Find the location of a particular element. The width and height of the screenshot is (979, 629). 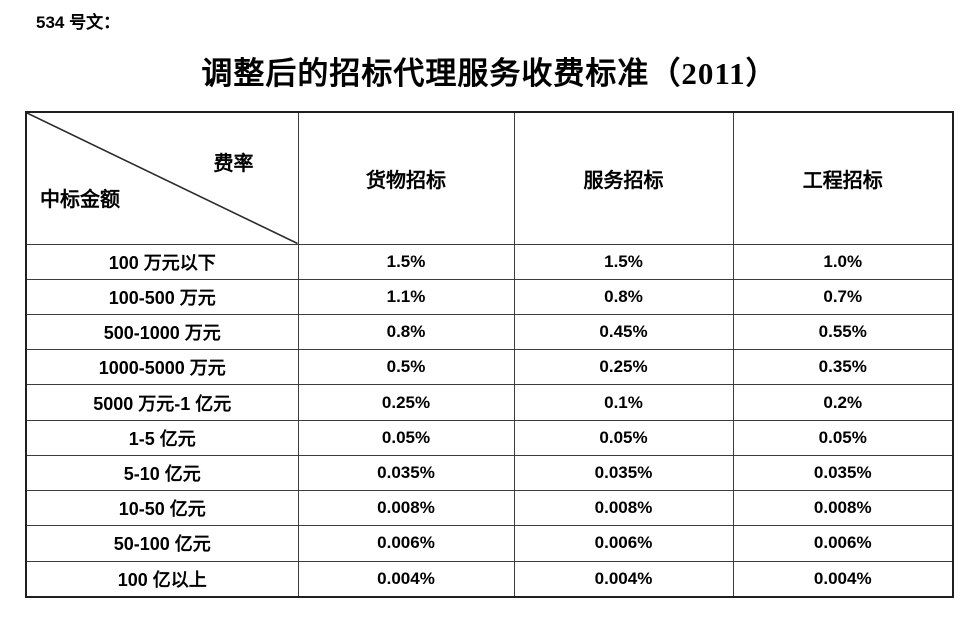

row-label: 1000-5000 万元 is located at coordinates (162, 367).